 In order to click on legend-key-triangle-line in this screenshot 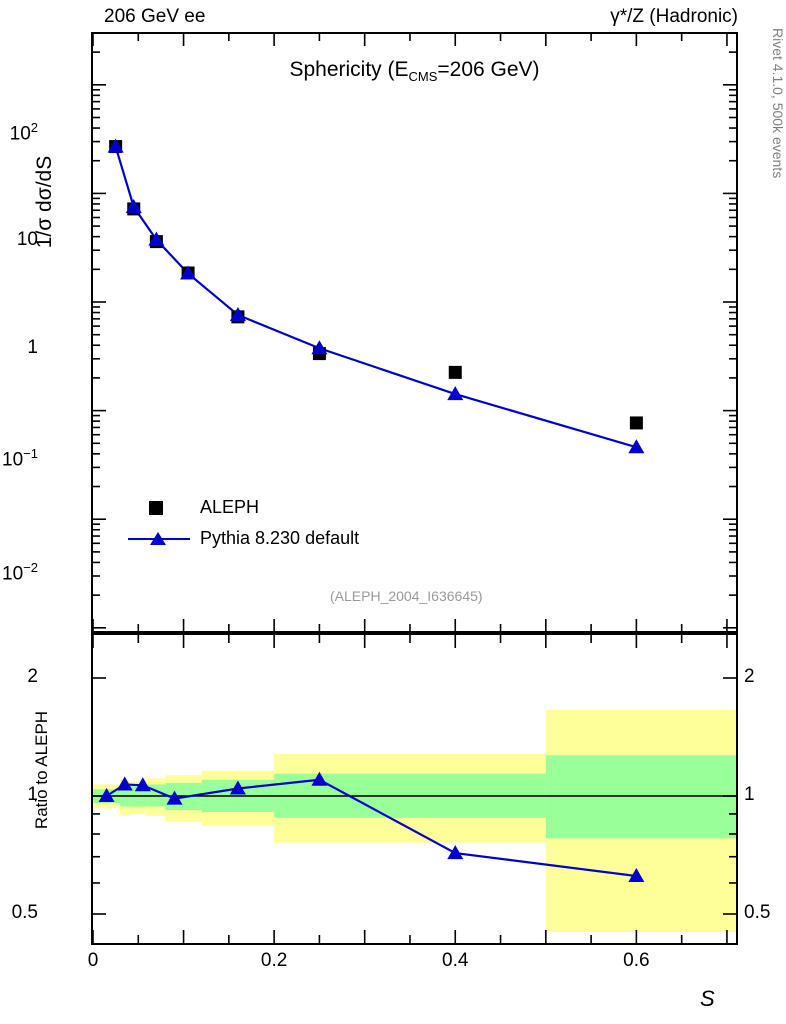, I will do `click(159, 539)`.